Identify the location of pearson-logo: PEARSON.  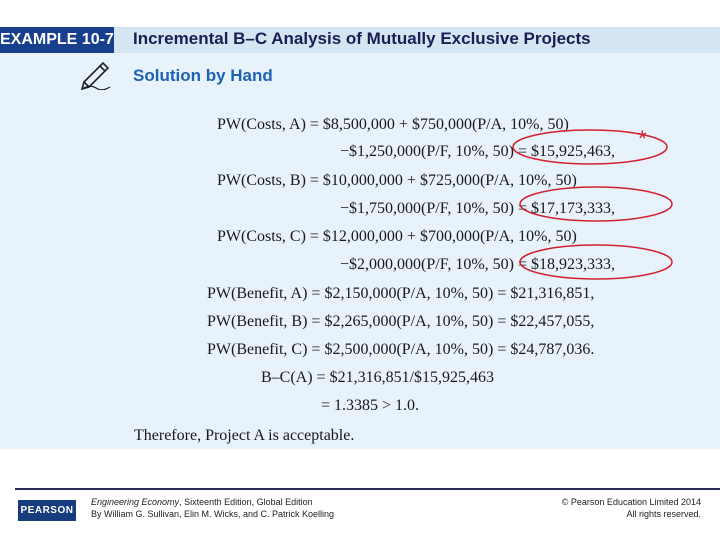
(47, 510).